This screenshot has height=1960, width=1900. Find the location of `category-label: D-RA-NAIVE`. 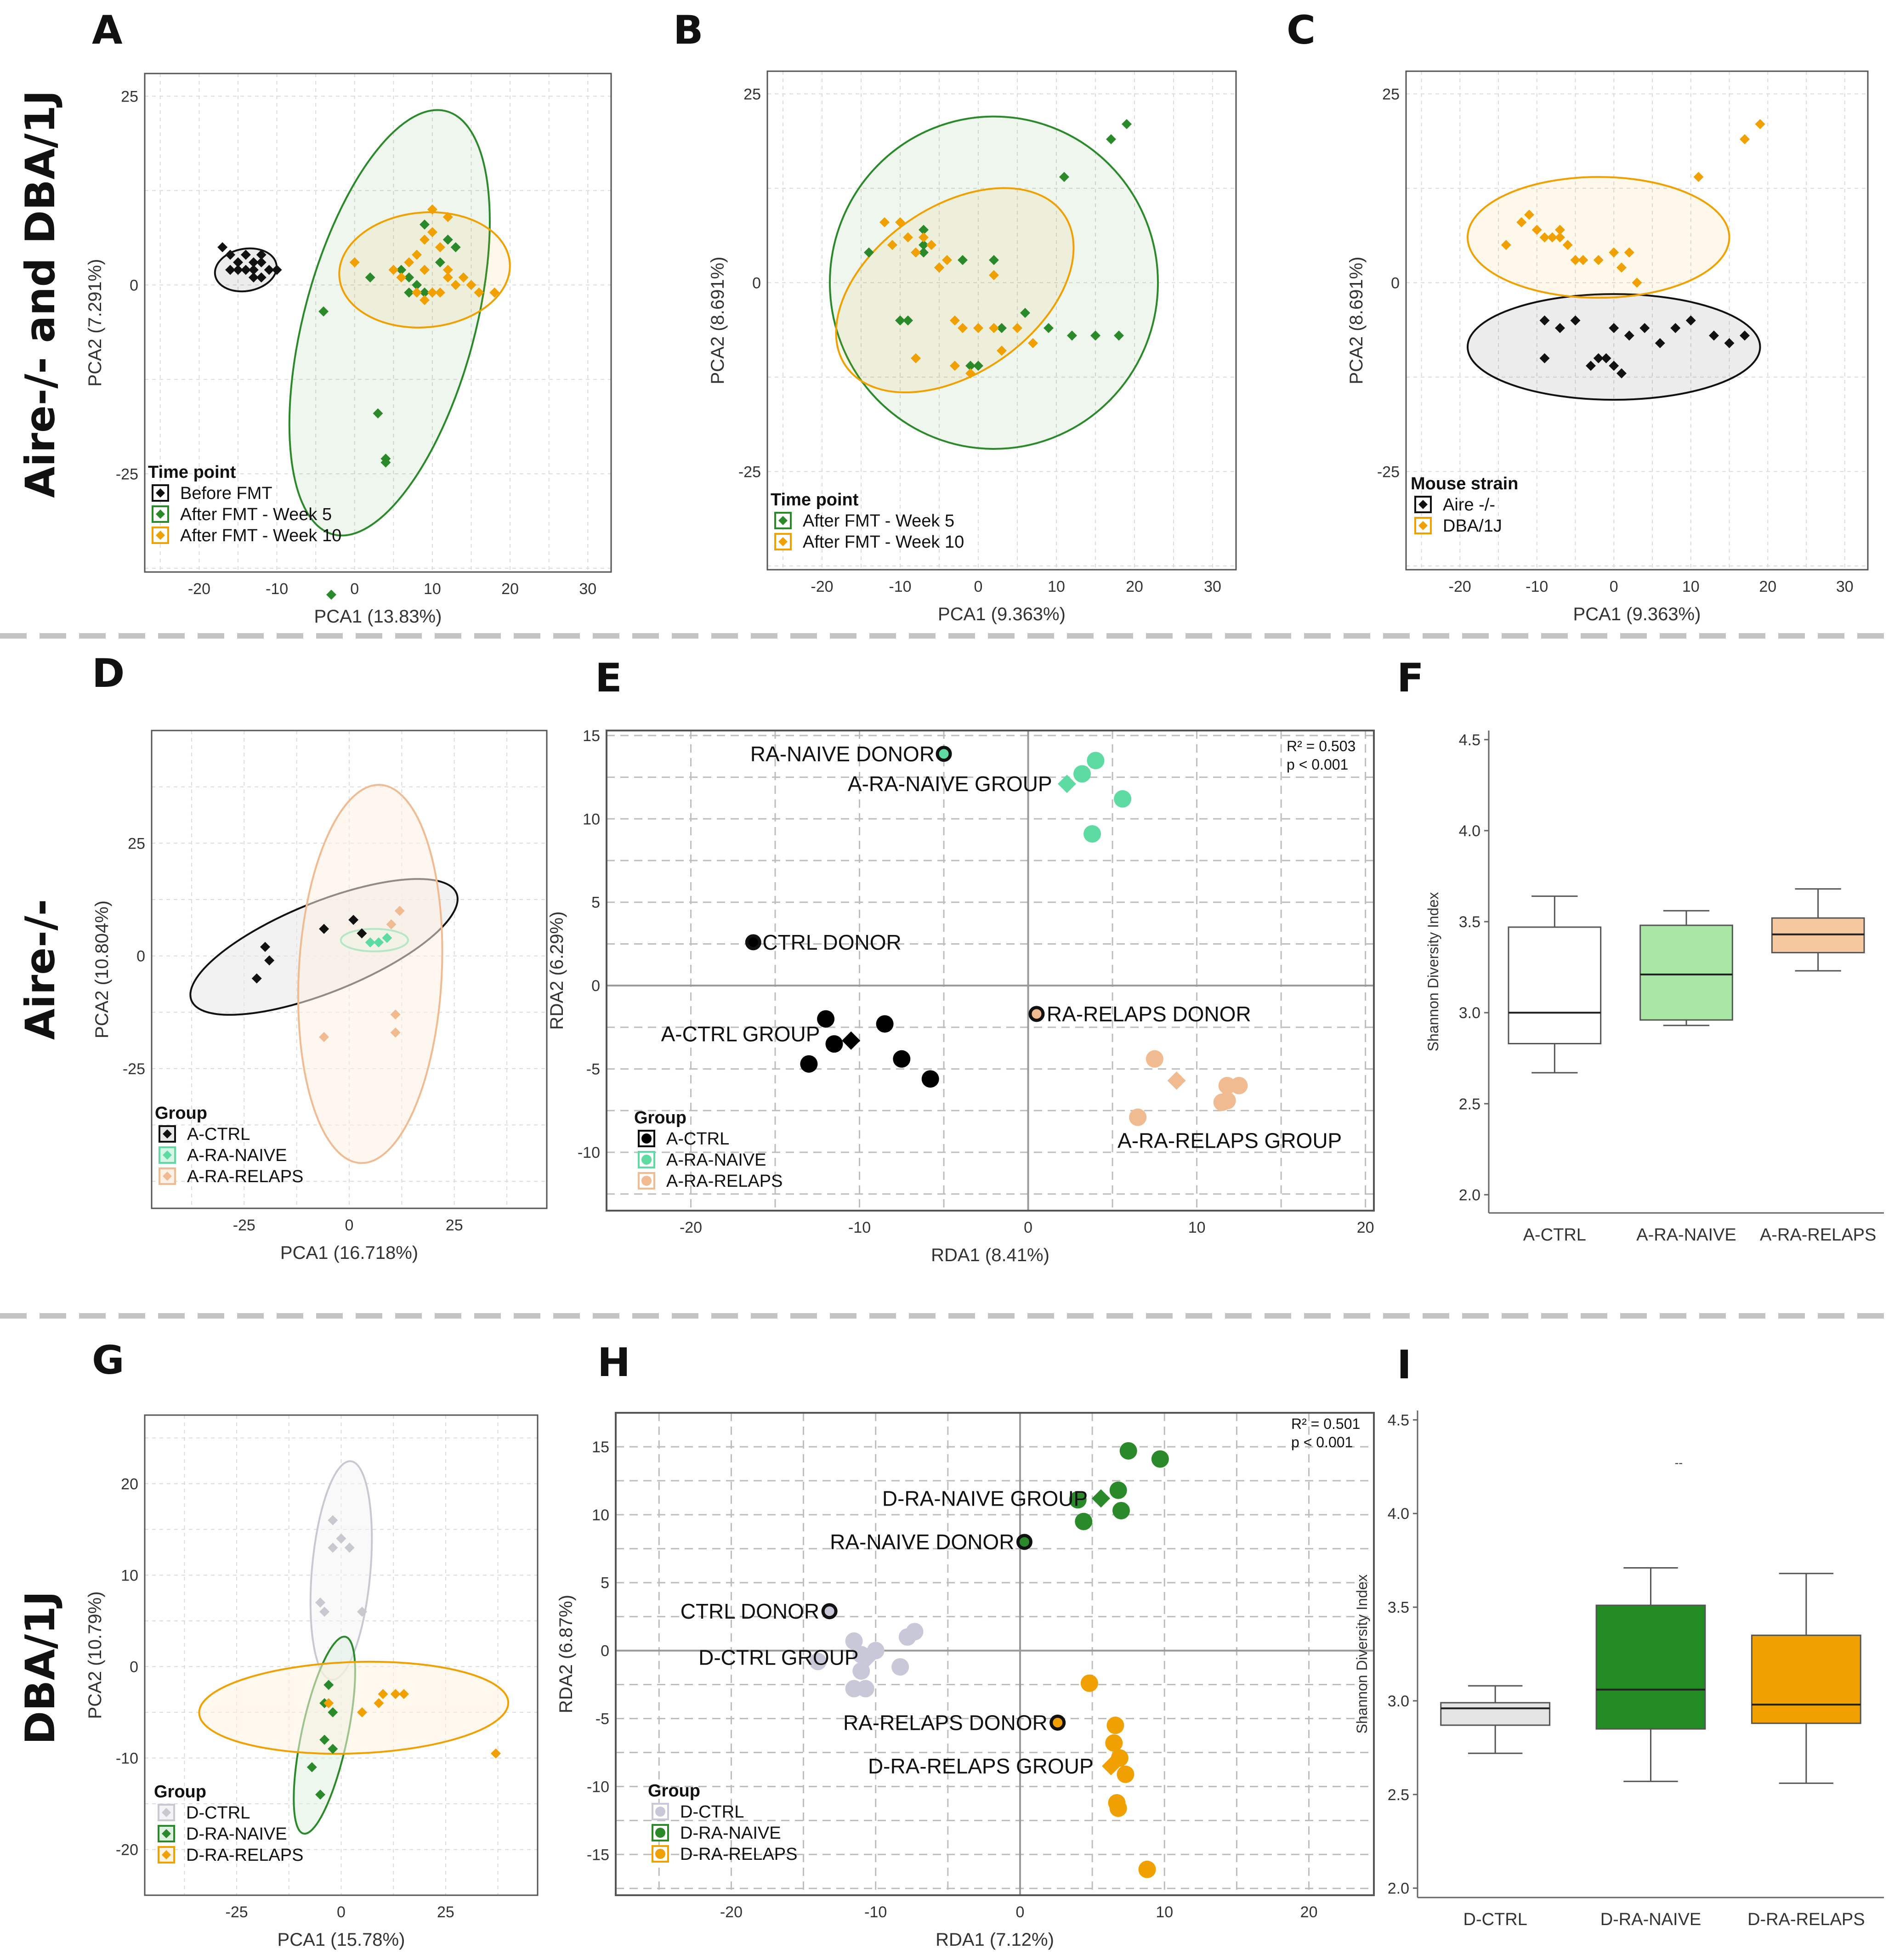

category-label: D-RA-NAIVE is located at coordinates (1650, 1920).